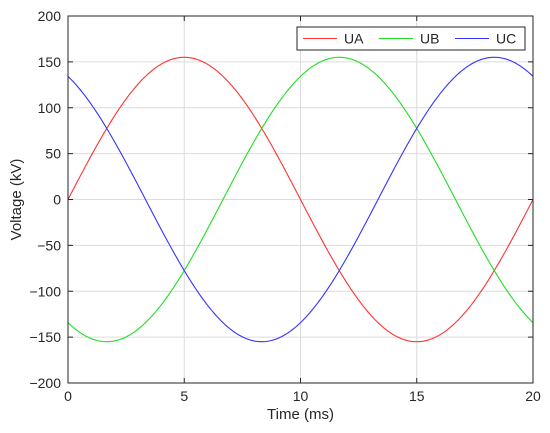  What do you see at coordinates (300, 414) in the screenshot?
I see `x-axis-label: Time (ms)` at bounding box center [300, 414].